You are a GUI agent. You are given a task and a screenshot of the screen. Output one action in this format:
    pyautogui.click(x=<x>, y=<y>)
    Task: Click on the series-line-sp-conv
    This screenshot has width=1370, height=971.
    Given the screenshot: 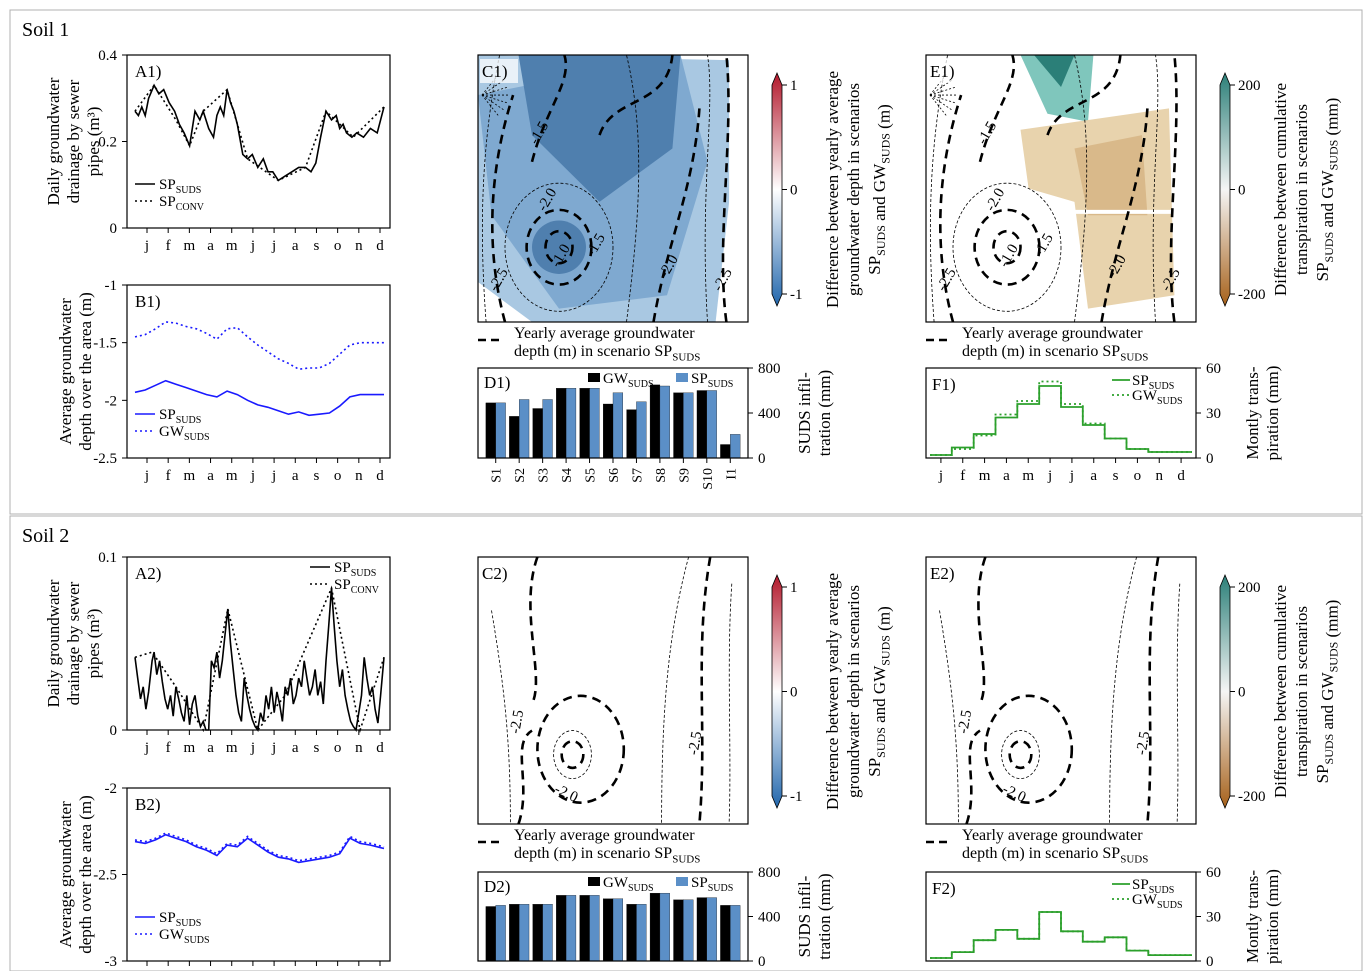 What is the action you would take?
    pyautogui.click(x=259, y=132)
    